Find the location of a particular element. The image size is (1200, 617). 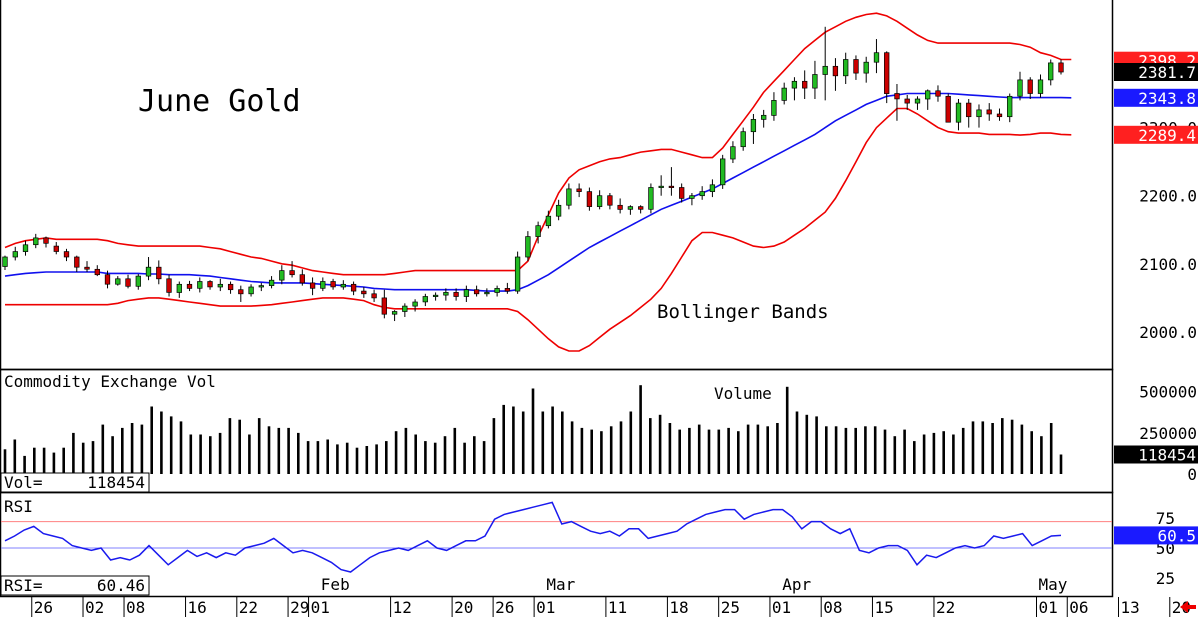

vol-readout-value: 118454 is located at coordinates (116, 482).